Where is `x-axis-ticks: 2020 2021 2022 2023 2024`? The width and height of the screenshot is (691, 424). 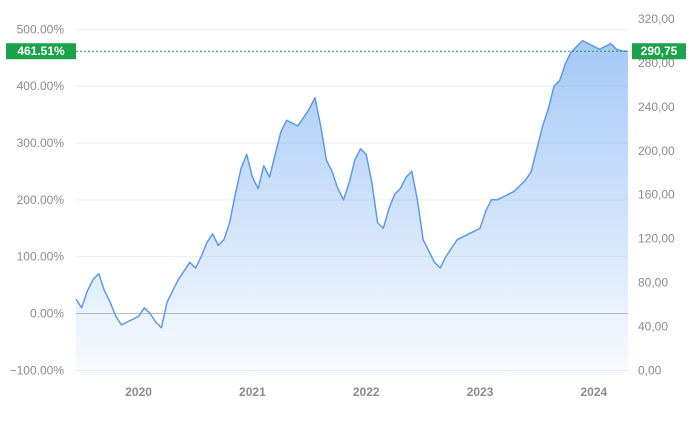
x-axis-ticks: 2020 2021 2022 2023 2024 is located at coordinates (366, 392).